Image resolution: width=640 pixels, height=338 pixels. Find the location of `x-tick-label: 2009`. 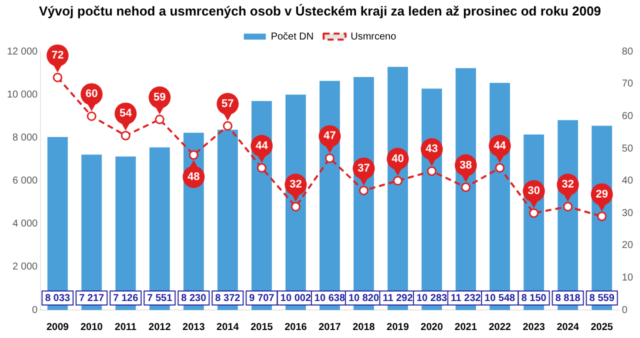

x-tick-label: 2009 is located at coordinates (58, 327).